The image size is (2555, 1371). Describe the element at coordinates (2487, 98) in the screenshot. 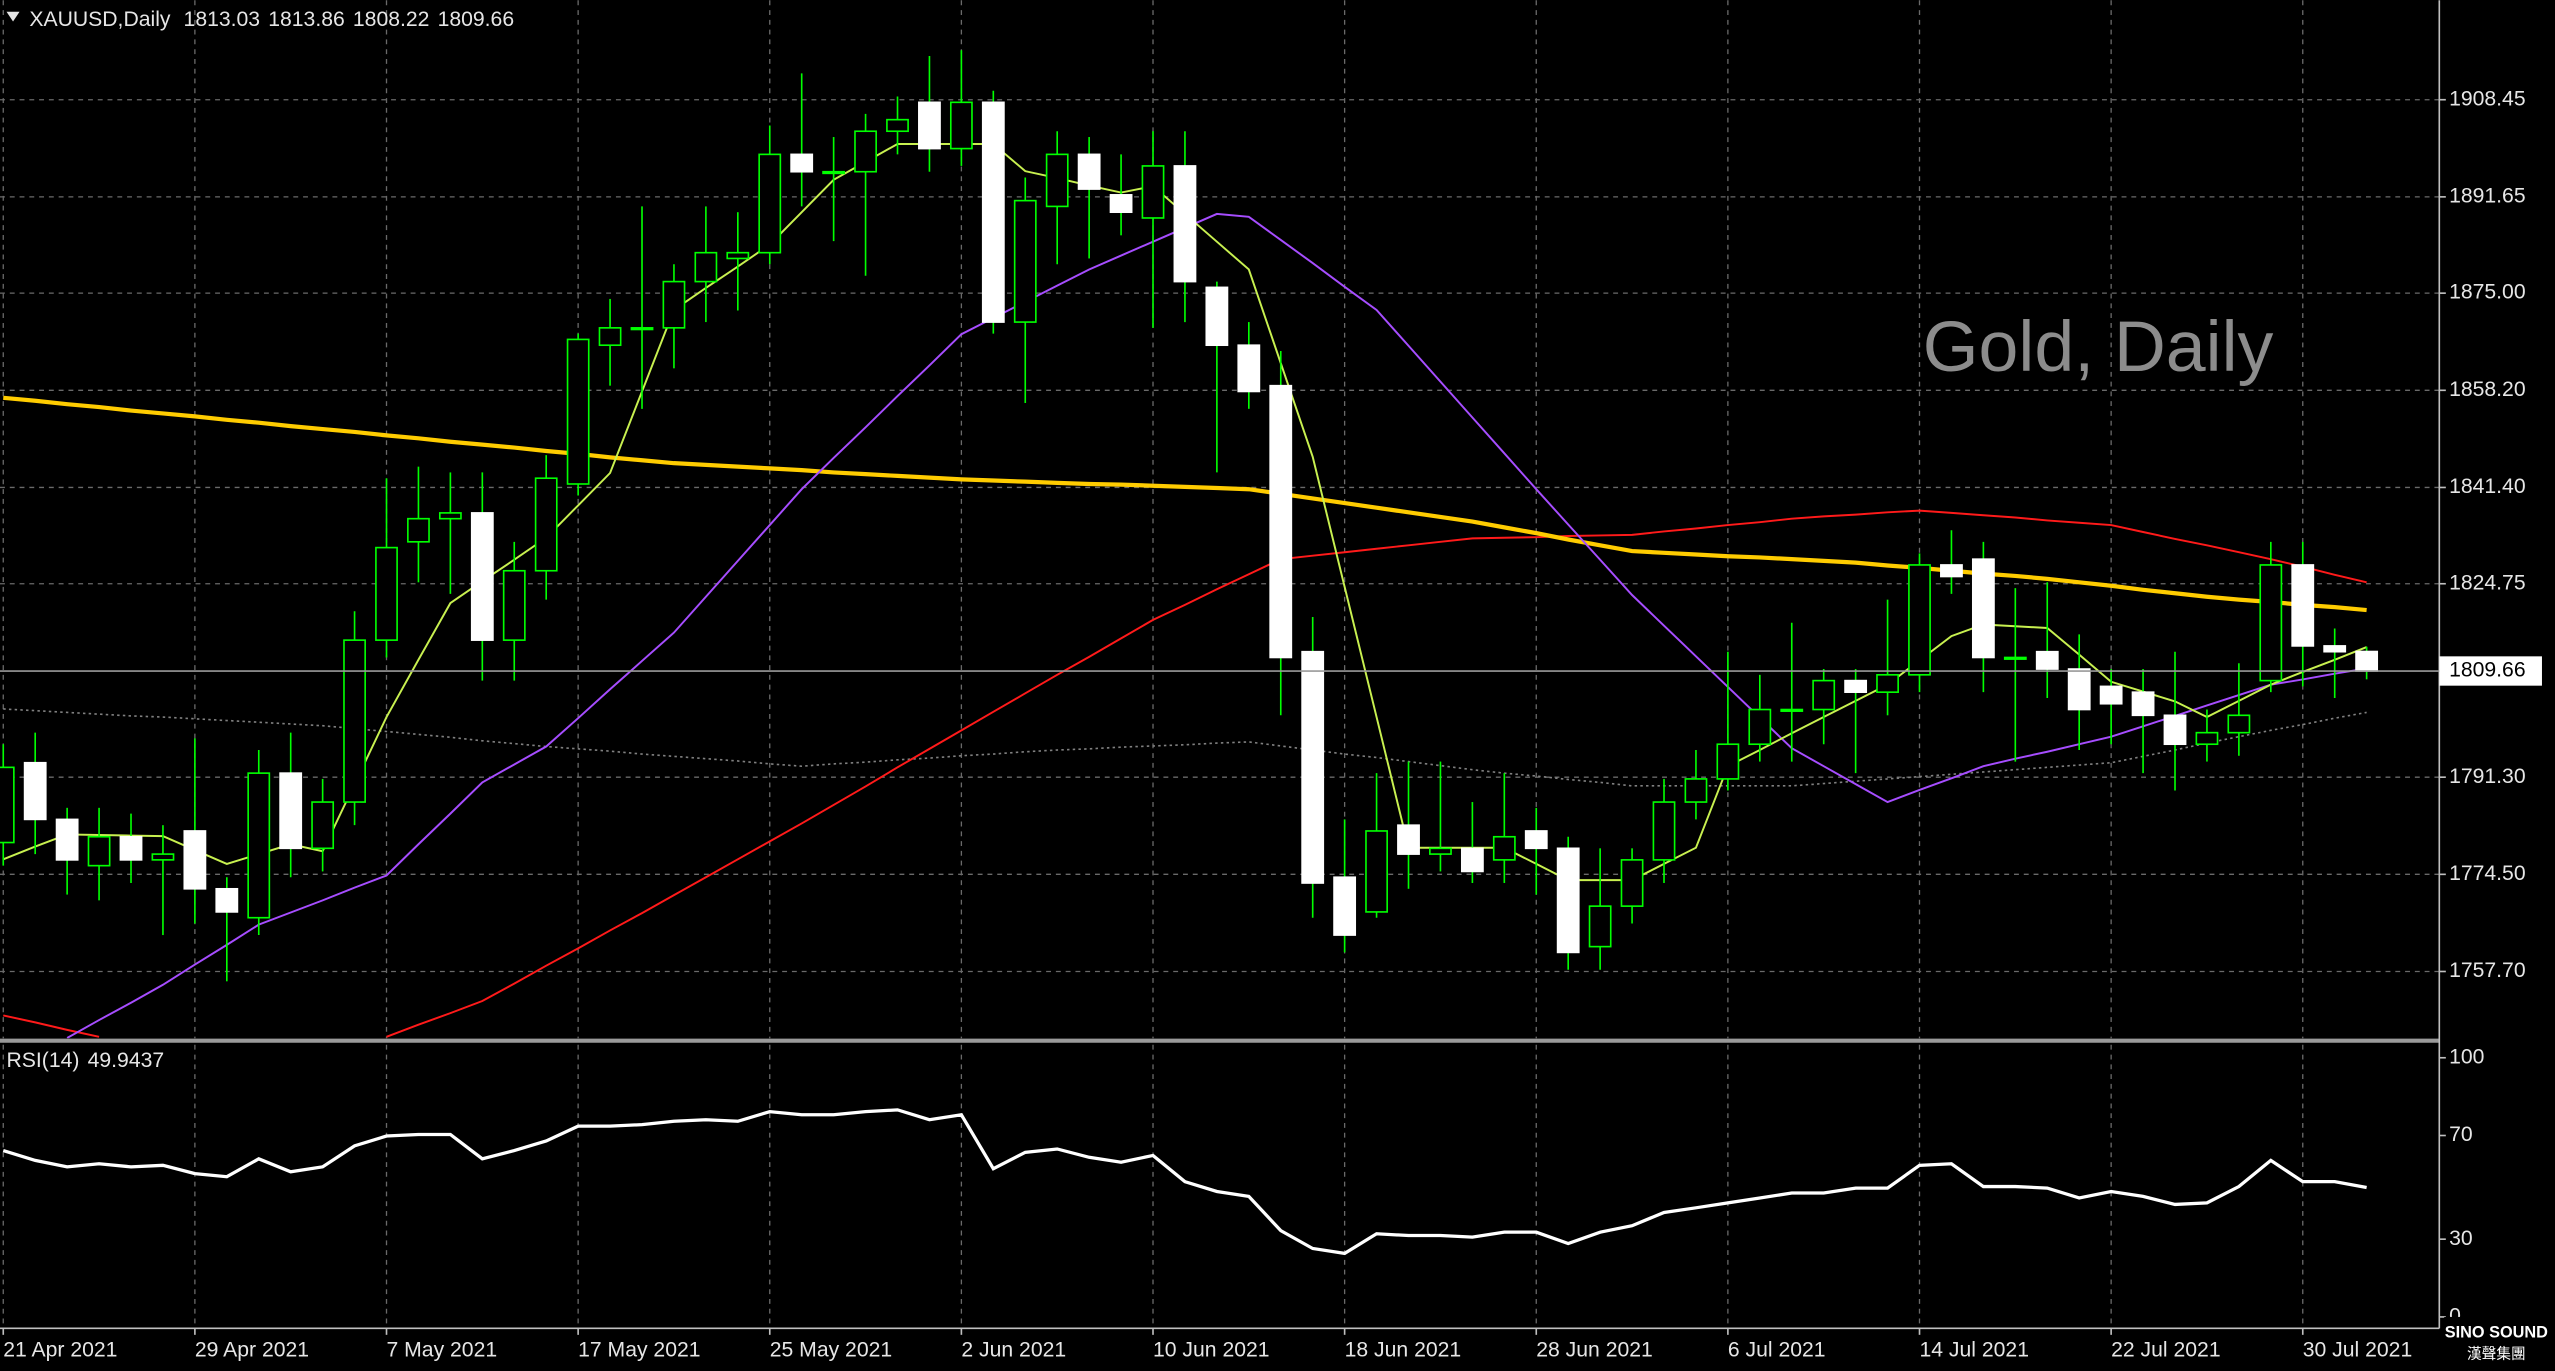

I see `y-tick-label: 1908.45` at that location.